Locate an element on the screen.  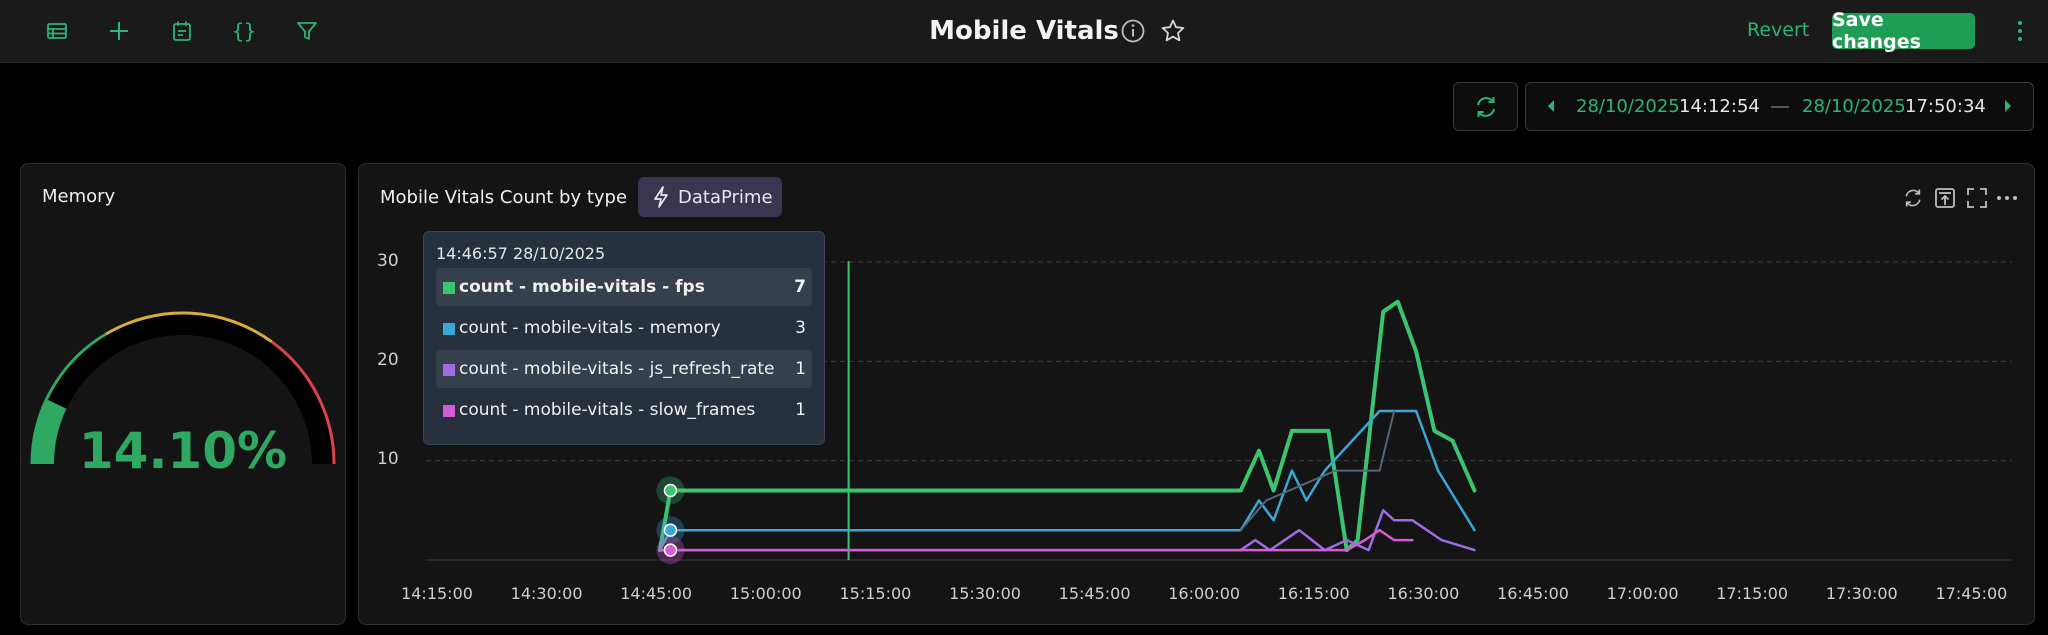
x-tick-label: 14:45:00 is located at coordinates (656, 593).